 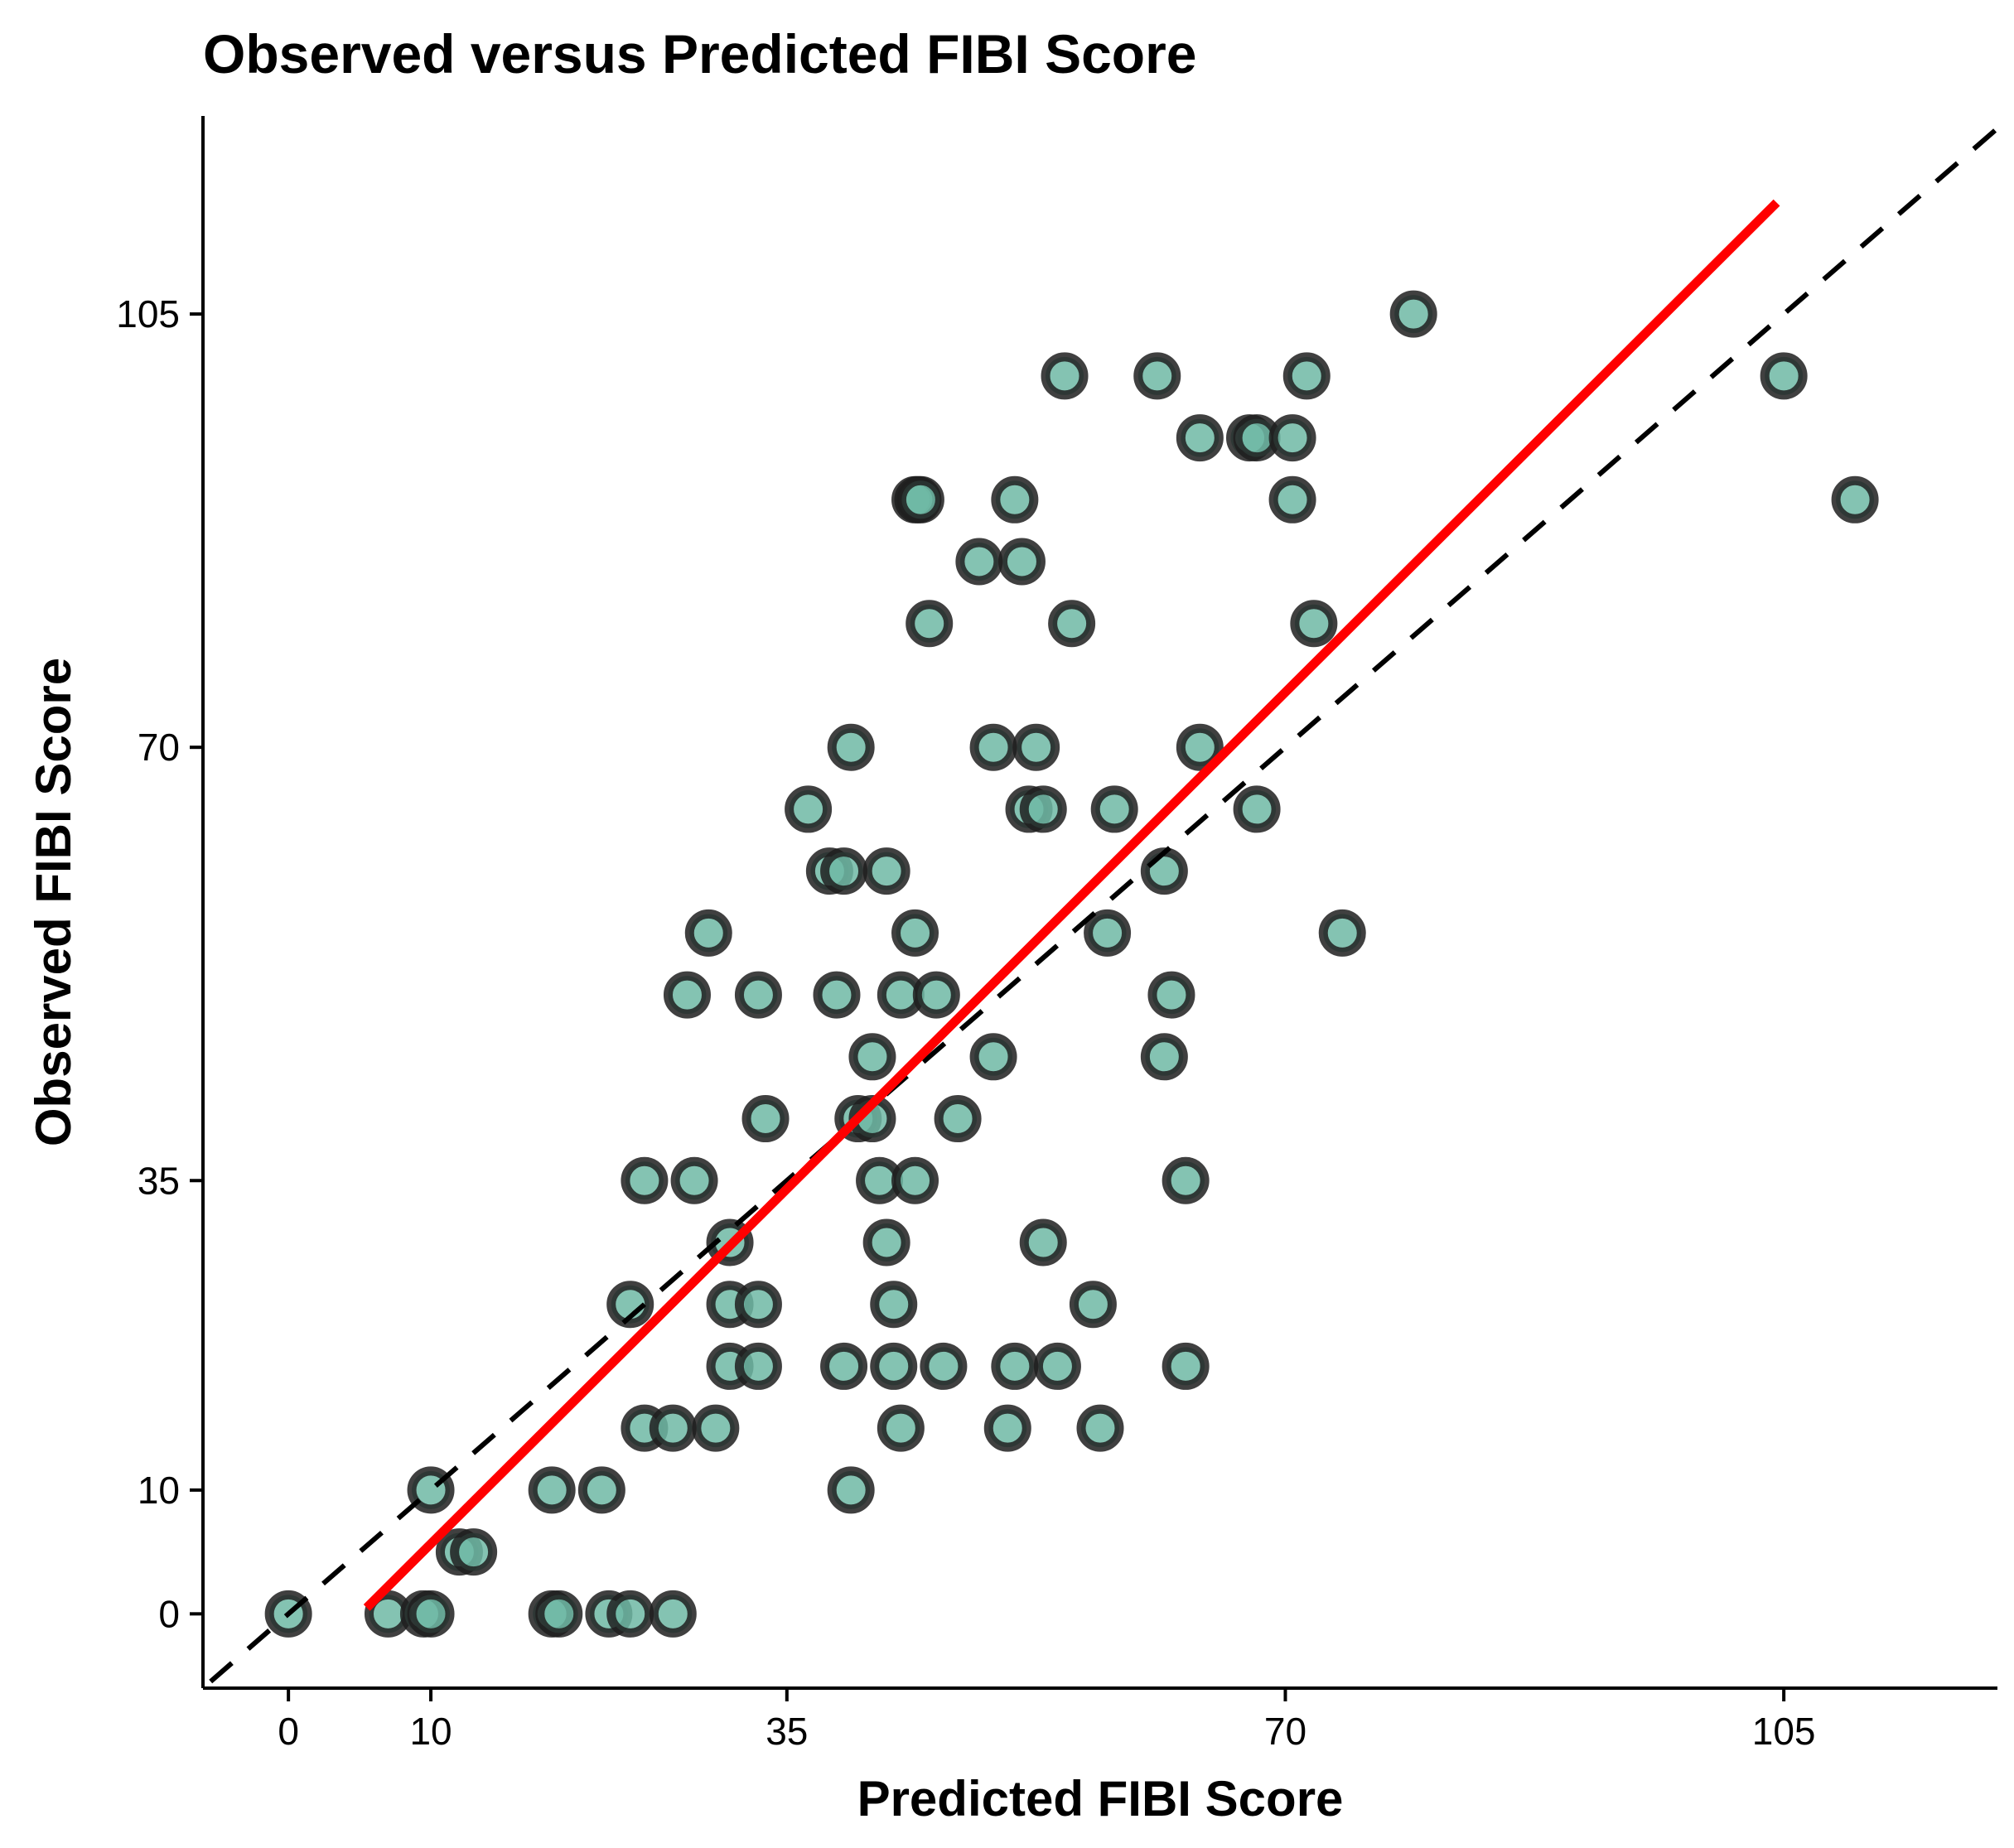 What do you see at coordinates (1285, 1732) in the screenshot?
I see `x-tick-label: 70` at bounding box center [1285, 1732].